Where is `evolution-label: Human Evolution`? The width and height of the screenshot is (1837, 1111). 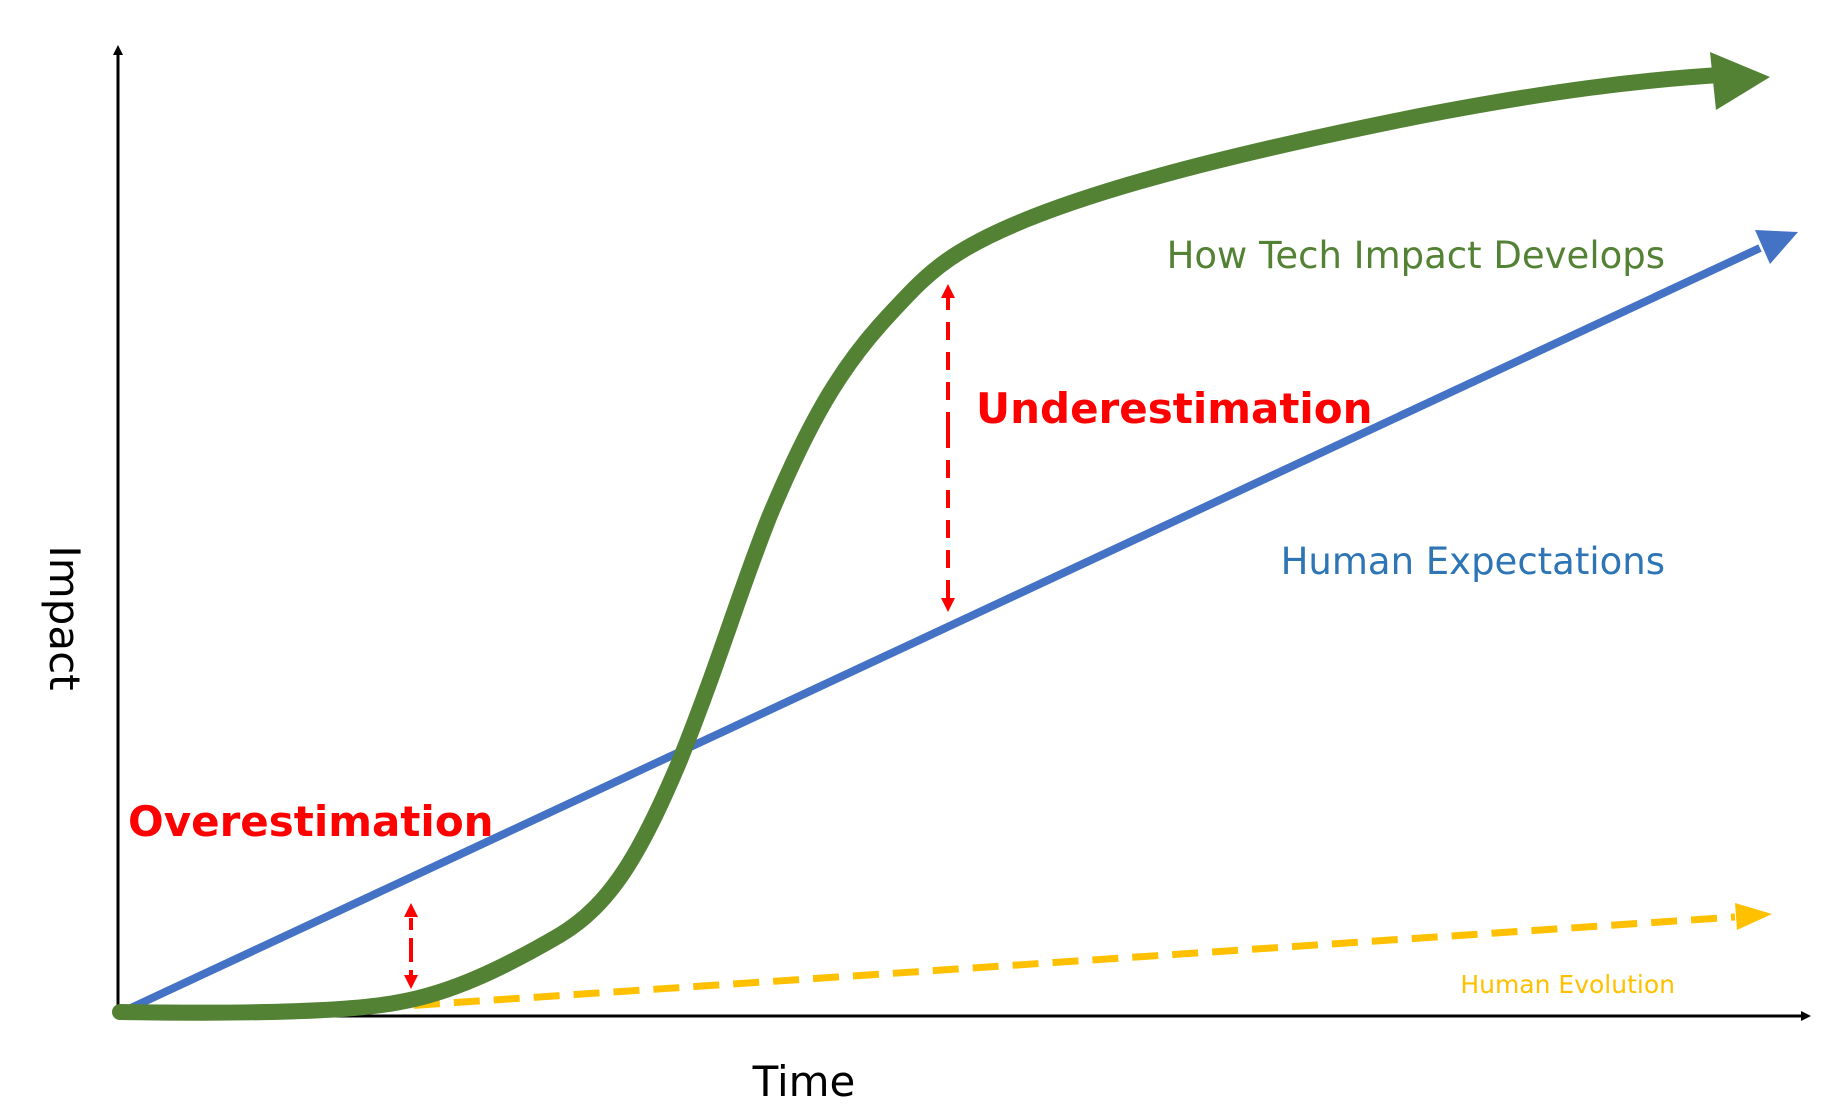
evolution-label: Human Evolution is located at coordinates (1567, 984).